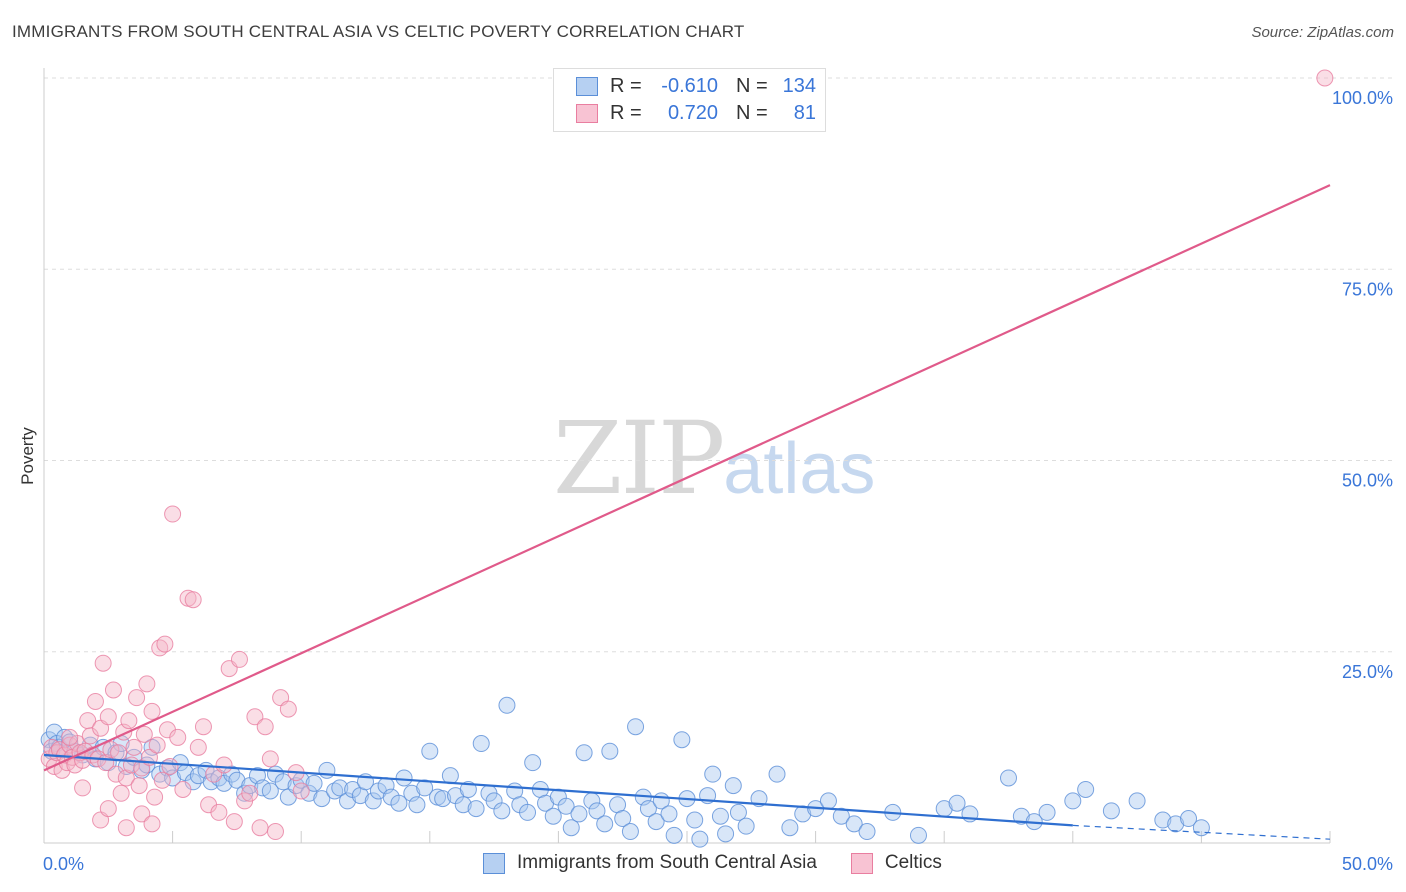 The image size is (1406, 892). Describe the element at coordinates (494, 863) in the screenshot. I see `series-swatch-blue` at that location.